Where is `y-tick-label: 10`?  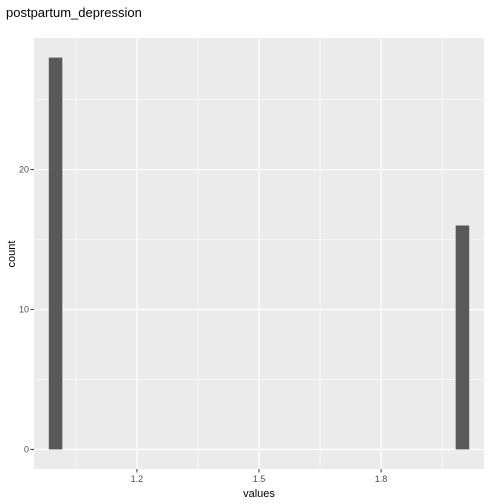 y-tick-label: 10 is located at coordinates (24, 309).